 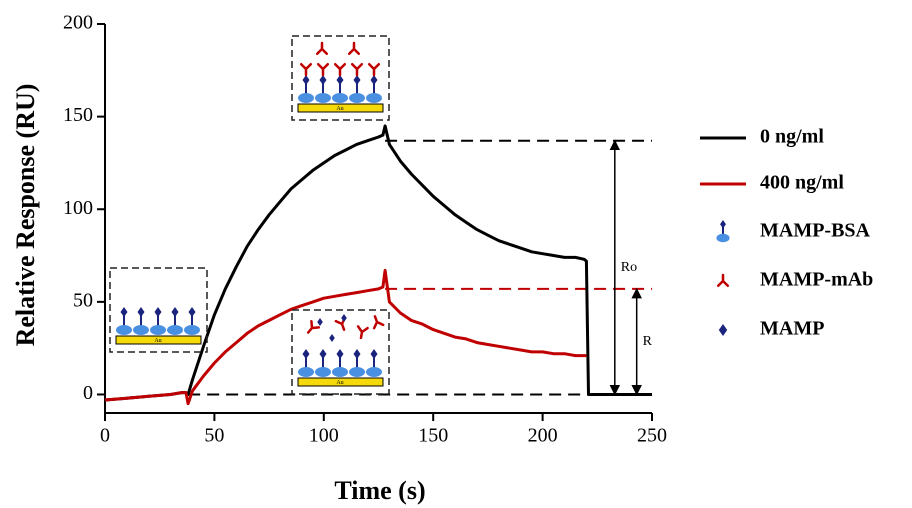 I want to click on y-tick-label: 0, so click(x=88, y=393).